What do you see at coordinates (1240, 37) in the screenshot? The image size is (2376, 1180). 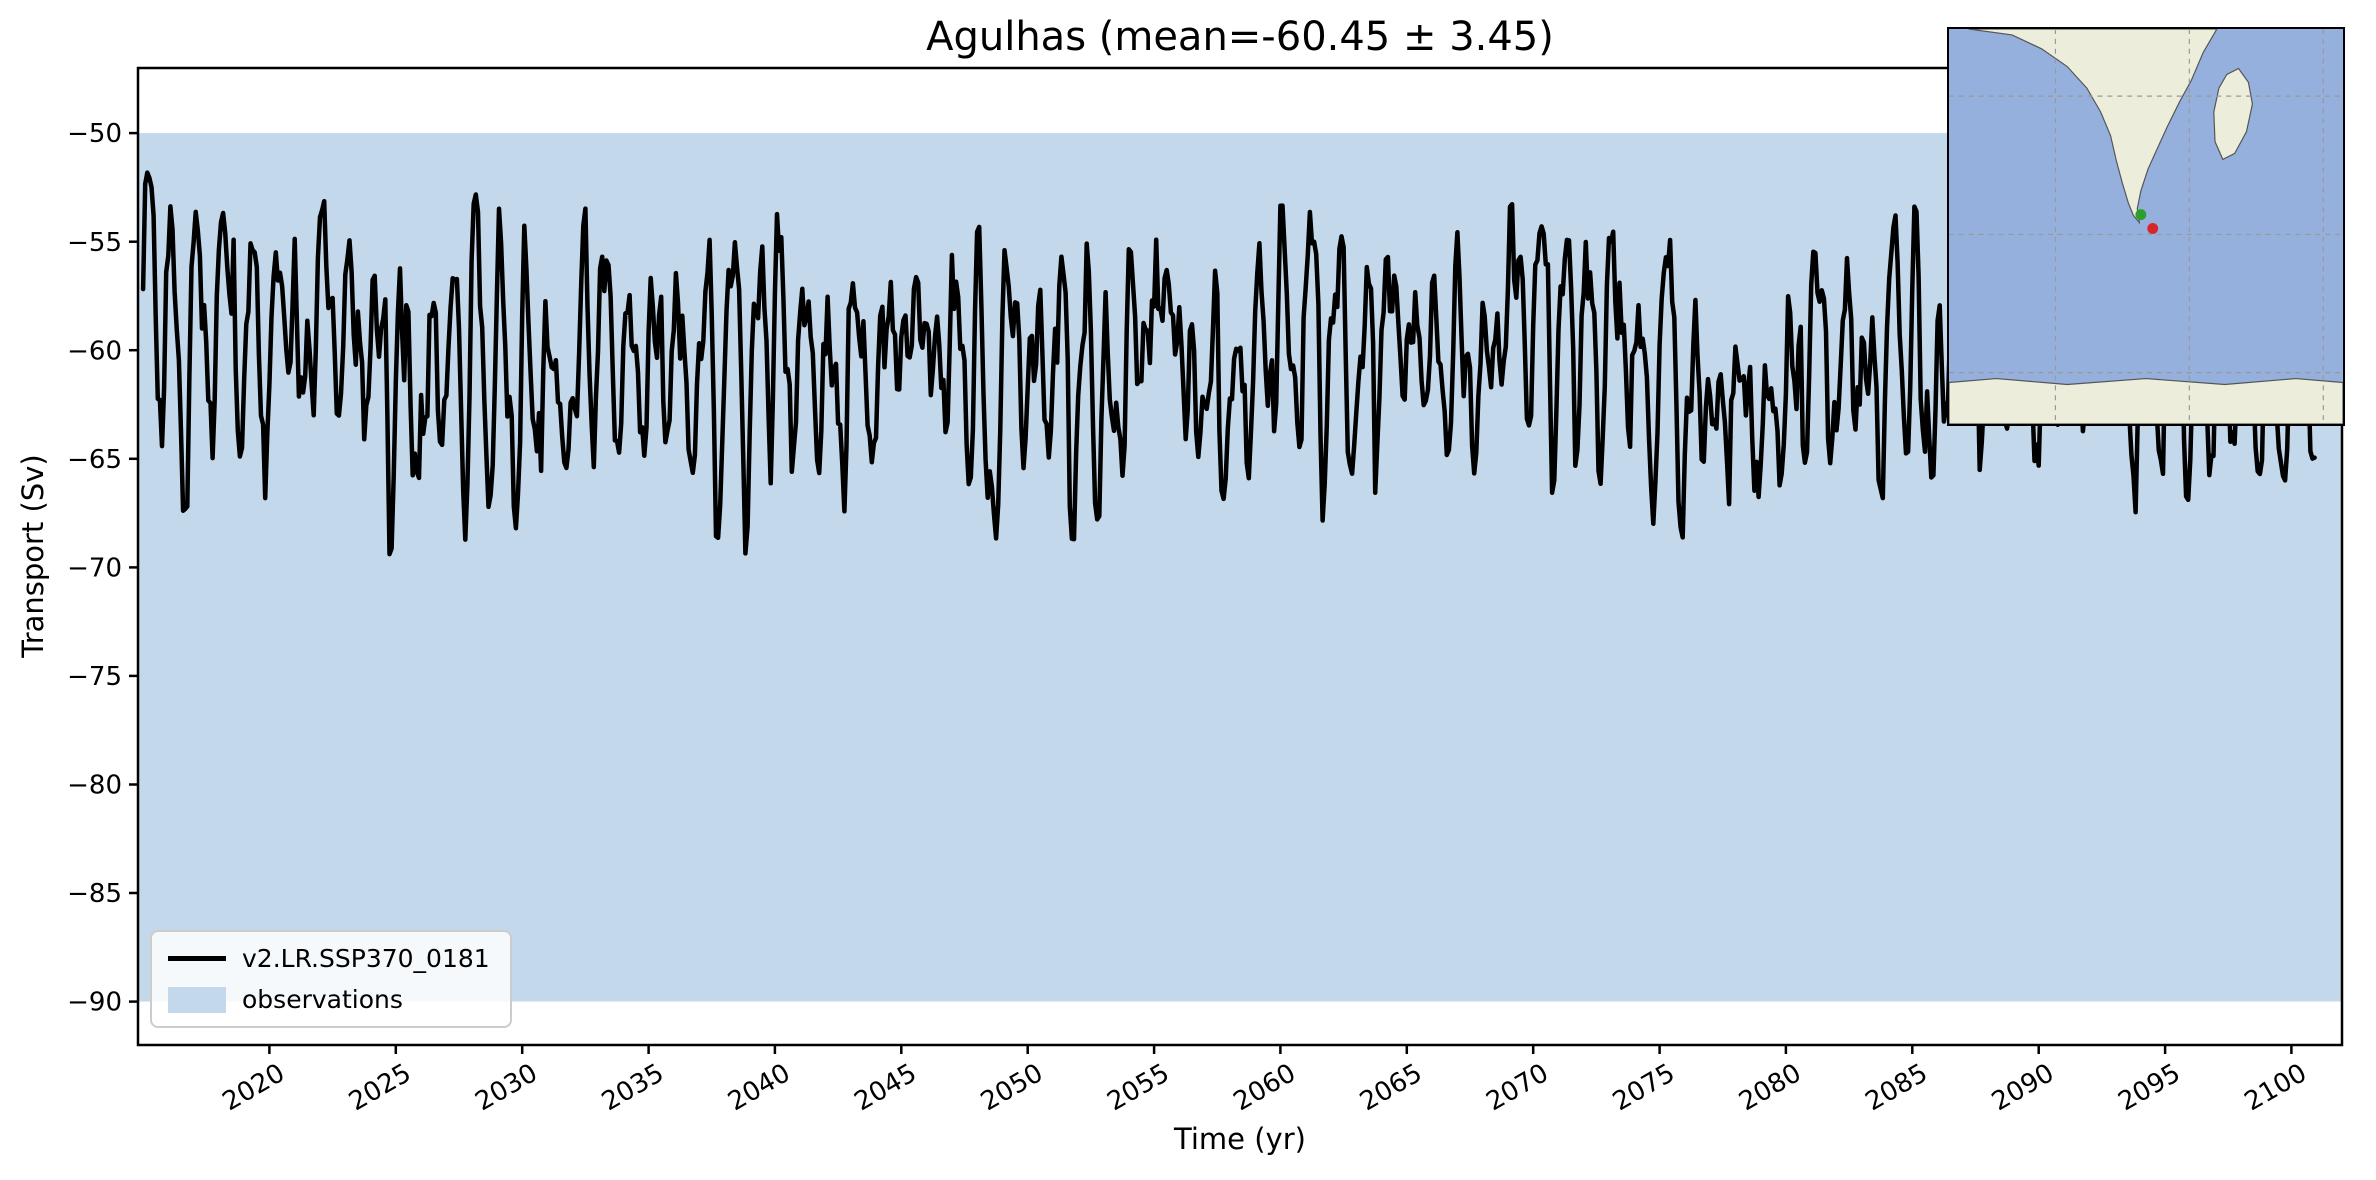 I see `chart-title: Agulhas (mean=-60.45 ± 3.45)` at bounding box center [1240, 37].